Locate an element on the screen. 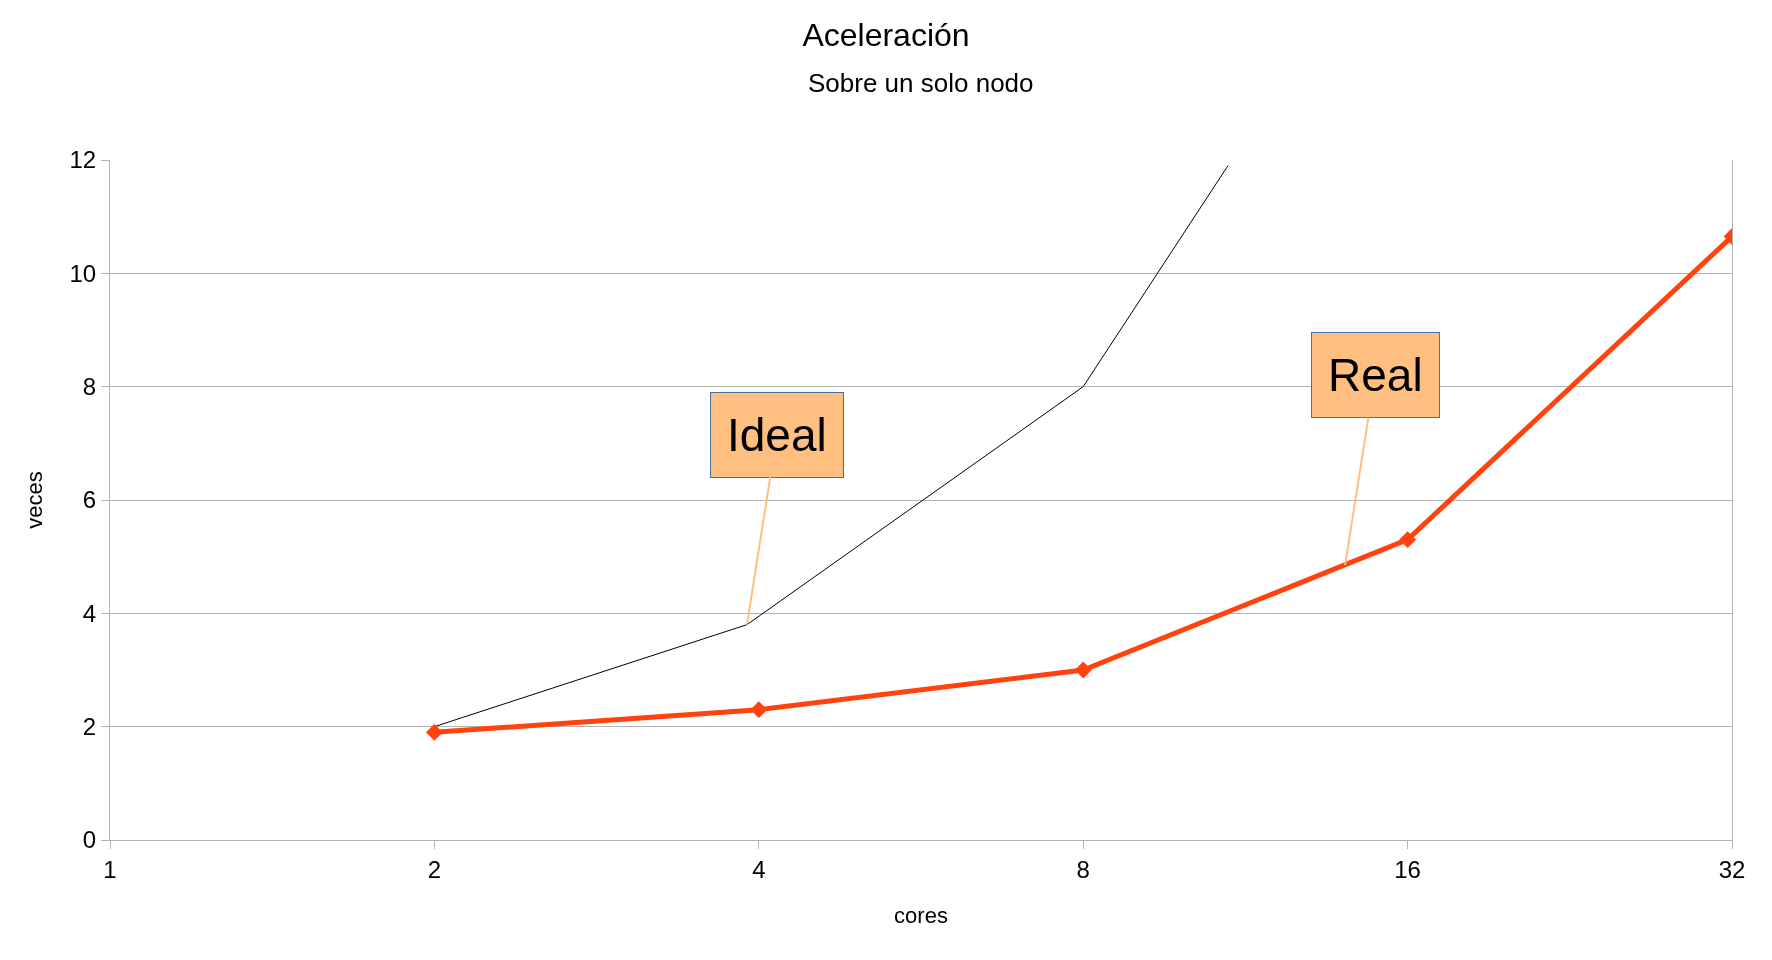 This screenshot has width=1772, height=960. y-tick-label: 10 is located at coordinates (83, 273).